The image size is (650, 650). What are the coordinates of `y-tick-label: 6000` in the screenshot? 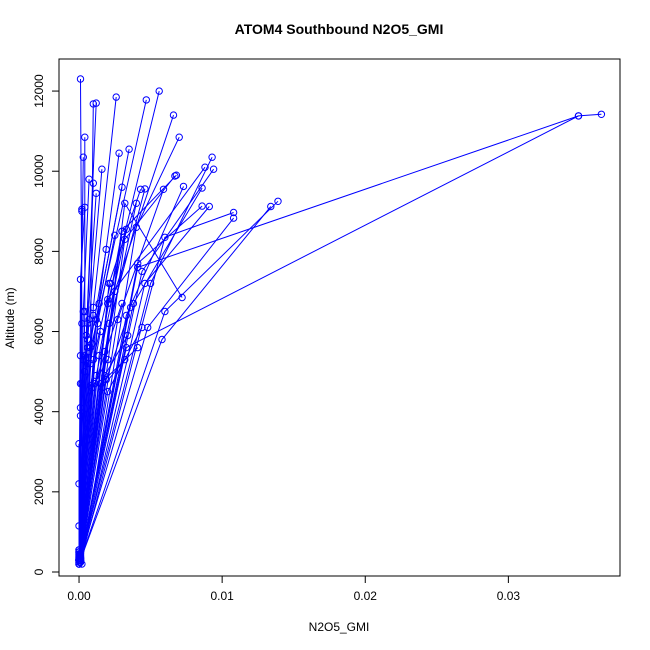 It's located at (39, 331).